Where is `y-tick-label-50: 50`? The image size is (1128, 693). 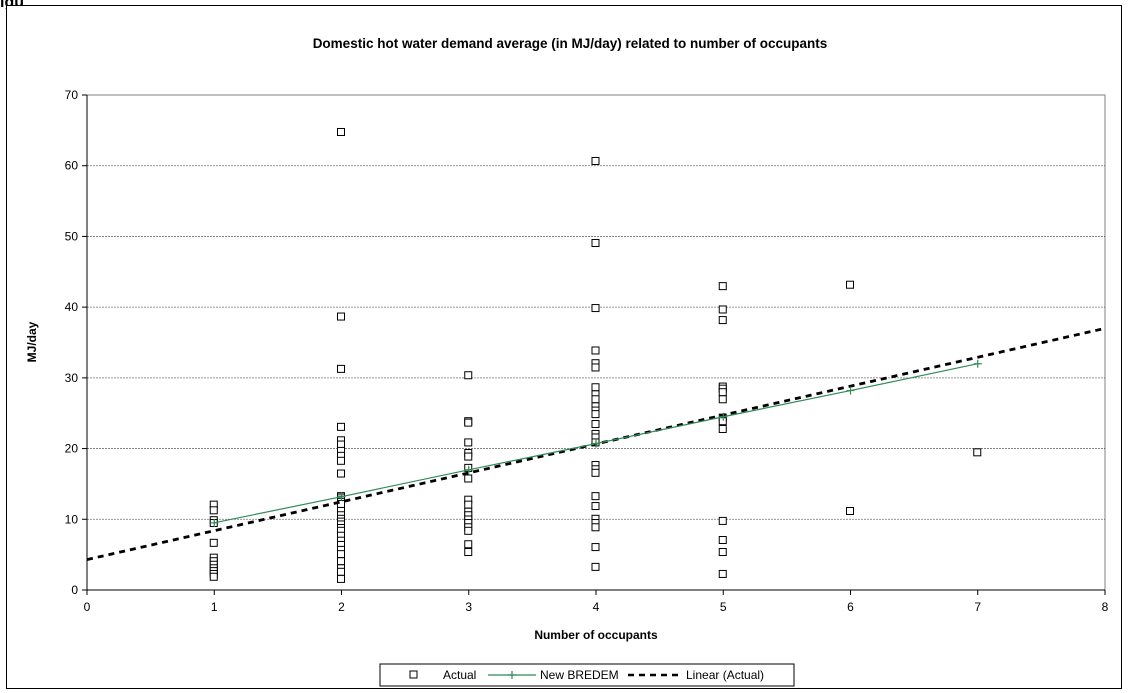
y-tick-label-50: 50 is located at coordinates (72, 236).